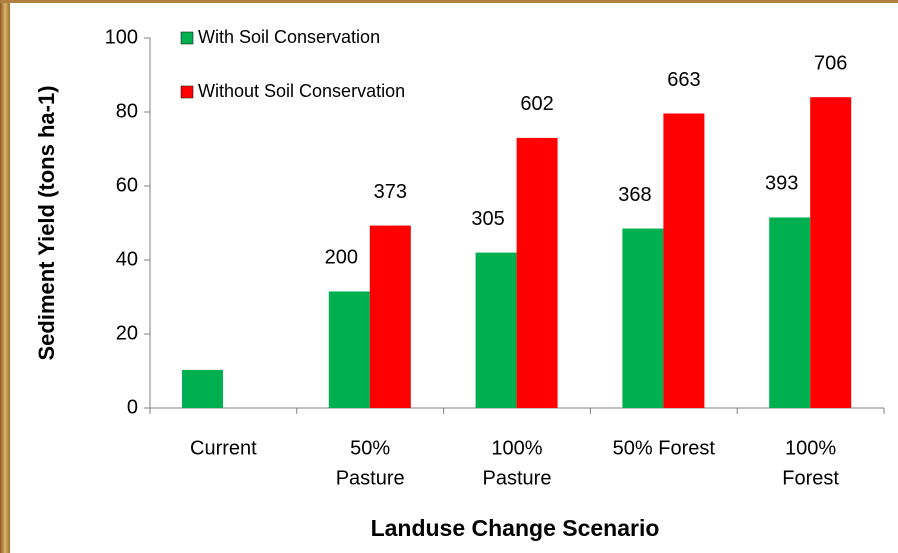 The image size is (898, 553). Describe the element at coordinates (127, 333) in the screenshot. I see `y-tick-label: 20` at that location.